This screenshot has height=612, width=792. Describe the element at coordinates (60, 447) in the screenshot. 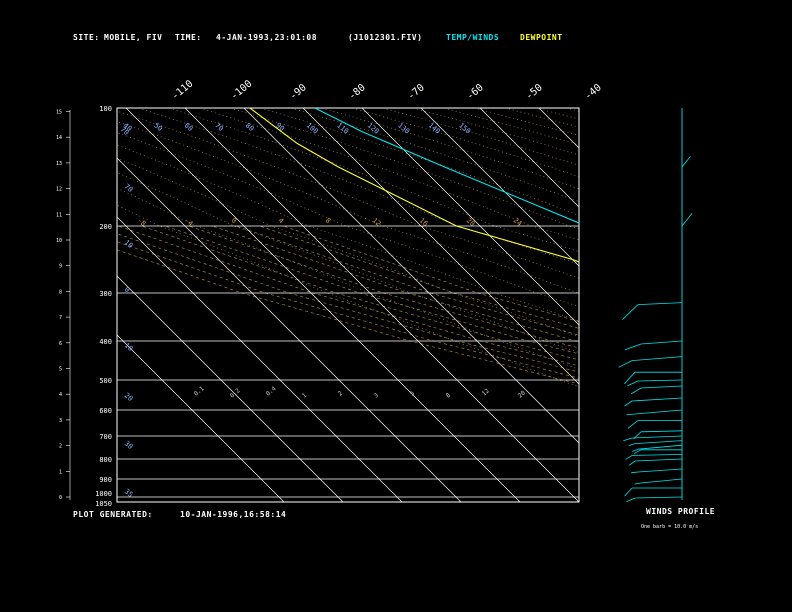

I see `height-tick-label: 2` at that location.